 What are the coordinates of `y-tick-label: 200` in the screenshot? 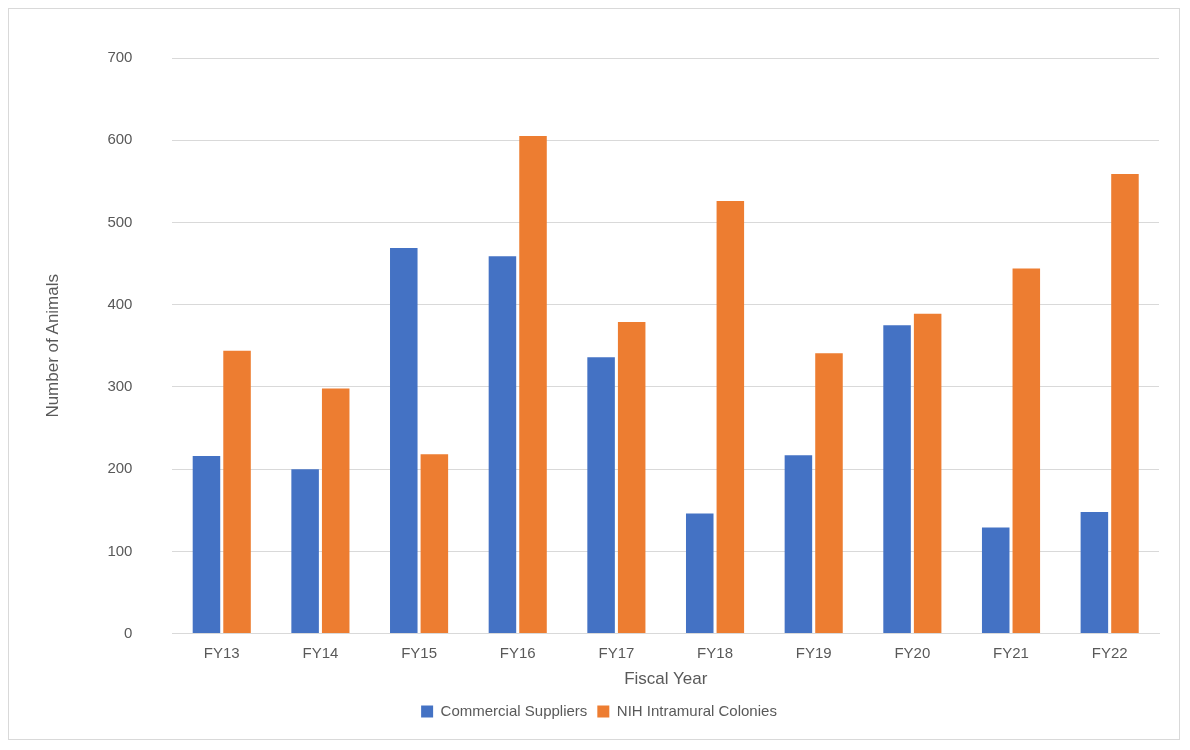 It's located at (120, 468).